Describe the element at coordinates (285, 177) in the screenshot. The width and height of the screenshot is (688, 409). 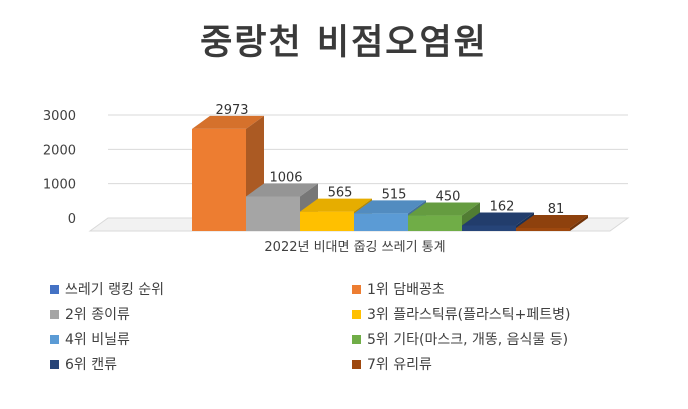
I see `data-label: 1006` at that location.